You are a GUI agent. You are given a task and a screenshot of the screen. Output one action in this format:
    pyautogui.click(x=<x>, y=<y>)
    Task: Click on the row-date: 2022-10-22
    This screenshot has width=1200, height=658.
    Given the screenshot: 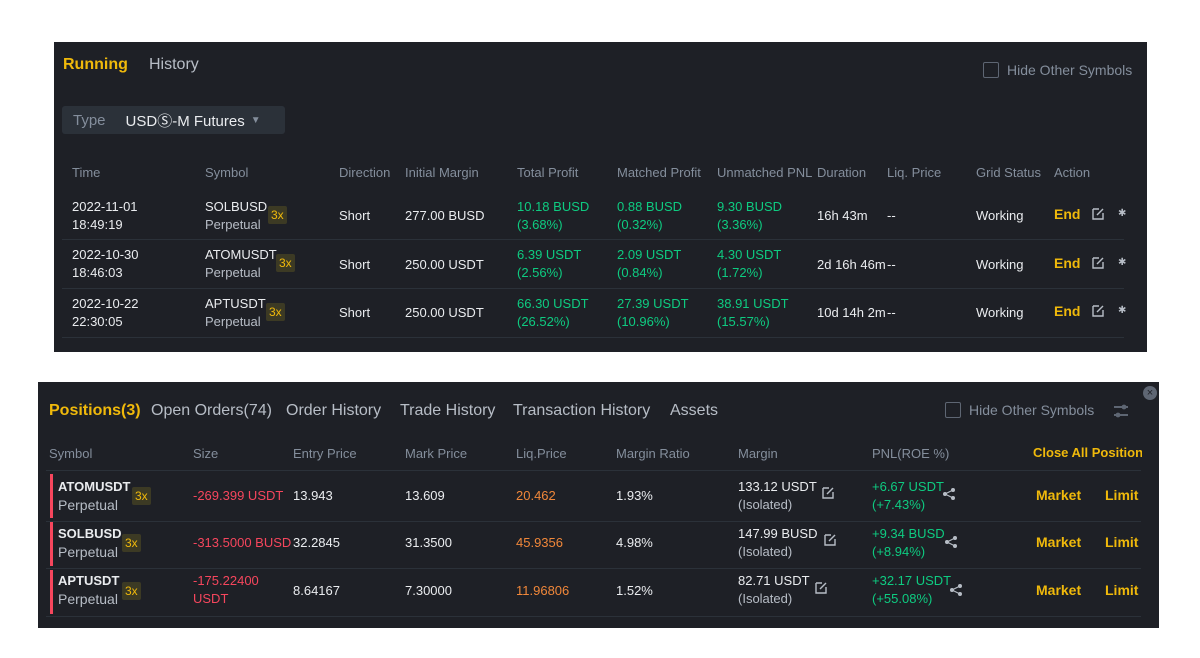 What is the action you would take?
    pyautogui.click(x=105, y=303)
    